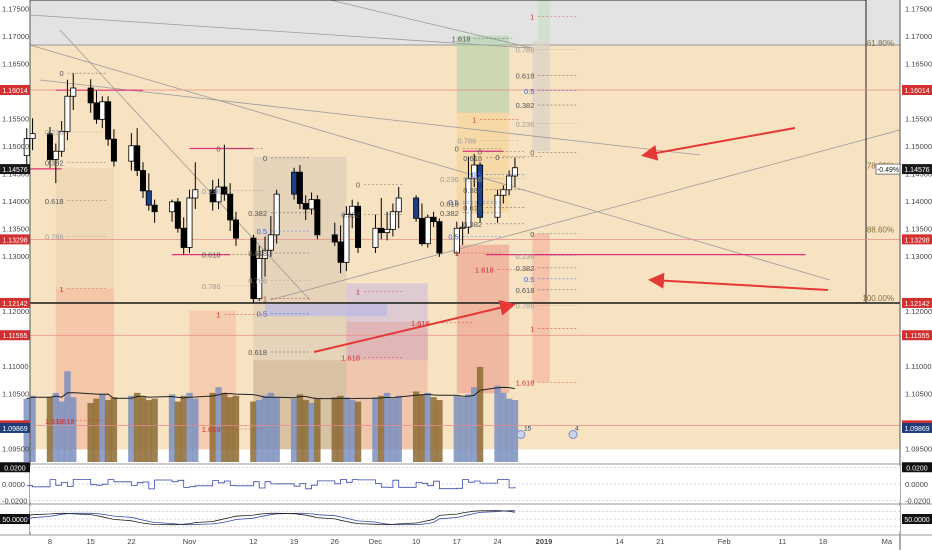 The image size is (932, 555). I want to click on price-tick-label: 1.14000, so click(918, 201).